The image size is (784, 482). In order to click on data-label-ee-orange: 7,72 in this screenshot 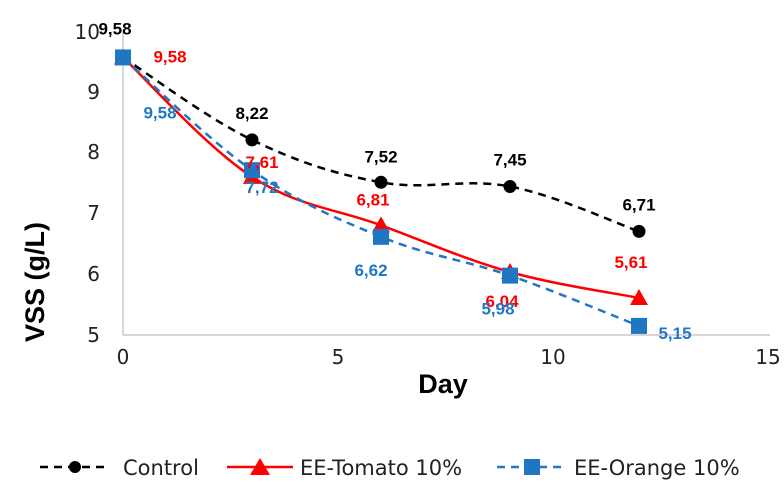, I will do `click(261, 187)`.